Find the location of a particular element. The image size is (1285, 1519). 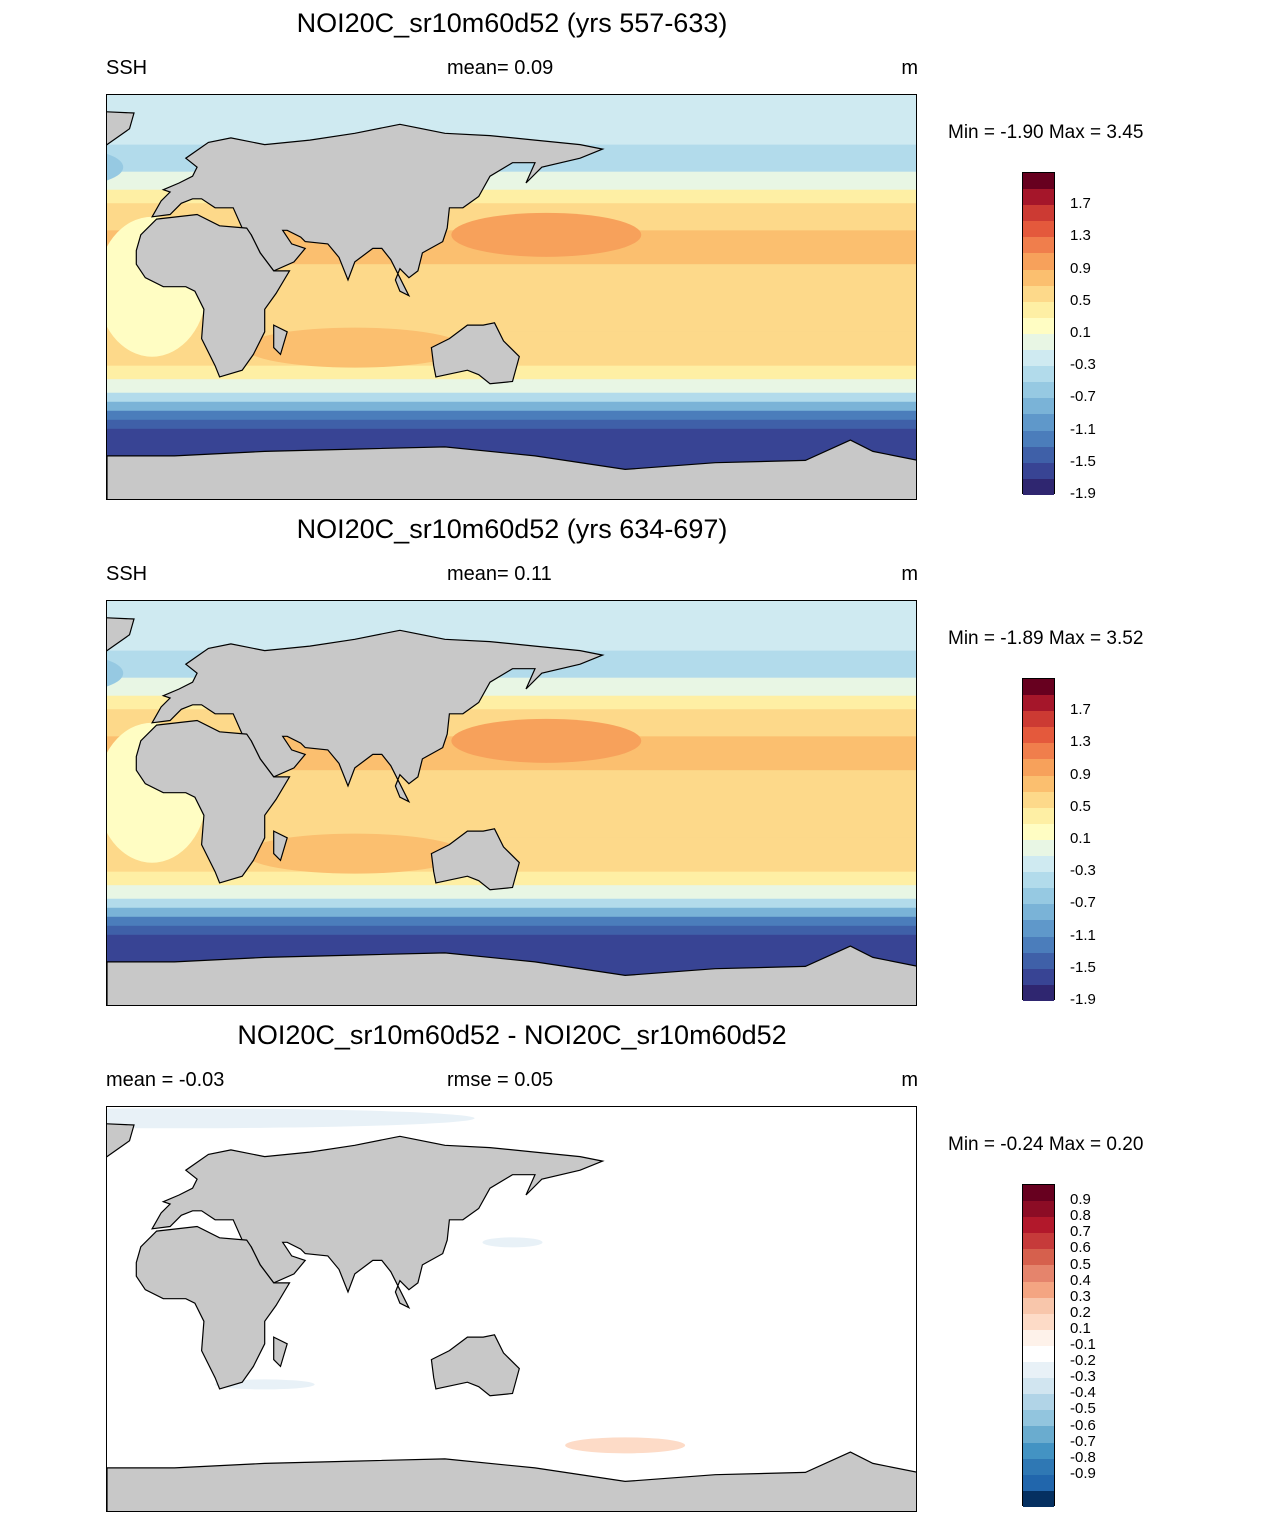

colorbar-label: -0.4 is located at coordinates (1083, 1393).